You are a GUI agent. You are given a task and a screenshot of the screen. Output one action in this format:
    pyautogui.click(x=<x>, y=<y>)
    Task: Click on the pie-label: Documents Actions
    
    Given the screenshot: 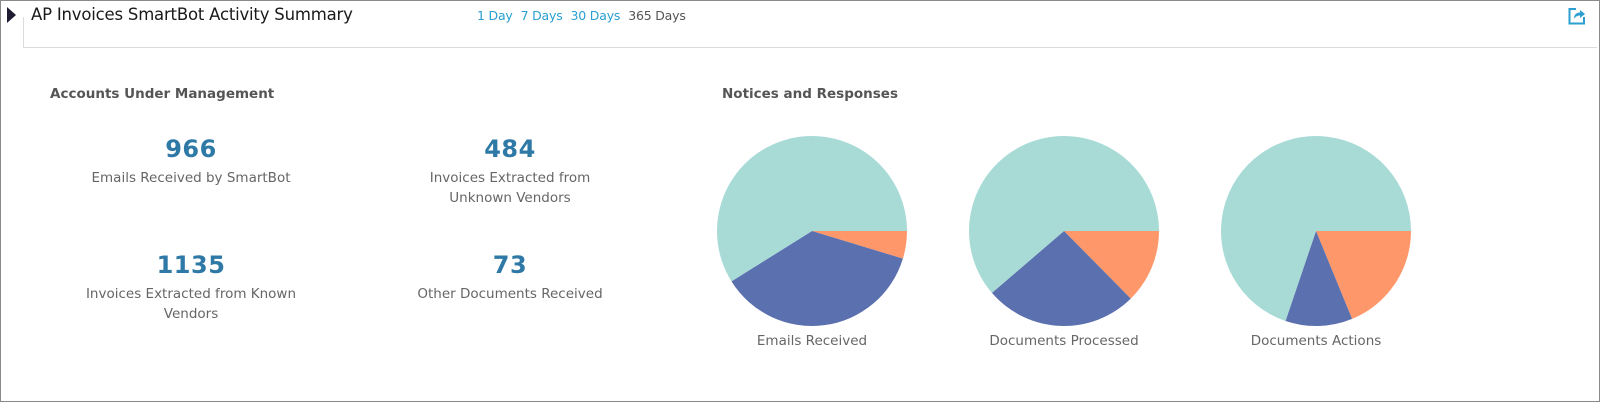 What is the action you would take?
    pyautogui.click(x=1316, y=341)
    